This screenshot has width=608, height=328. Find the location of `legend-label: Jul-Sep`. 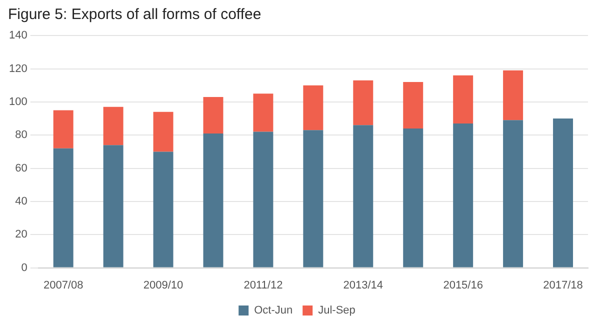

legend-label: Jul-Sep is located at coordinates (337, 310).